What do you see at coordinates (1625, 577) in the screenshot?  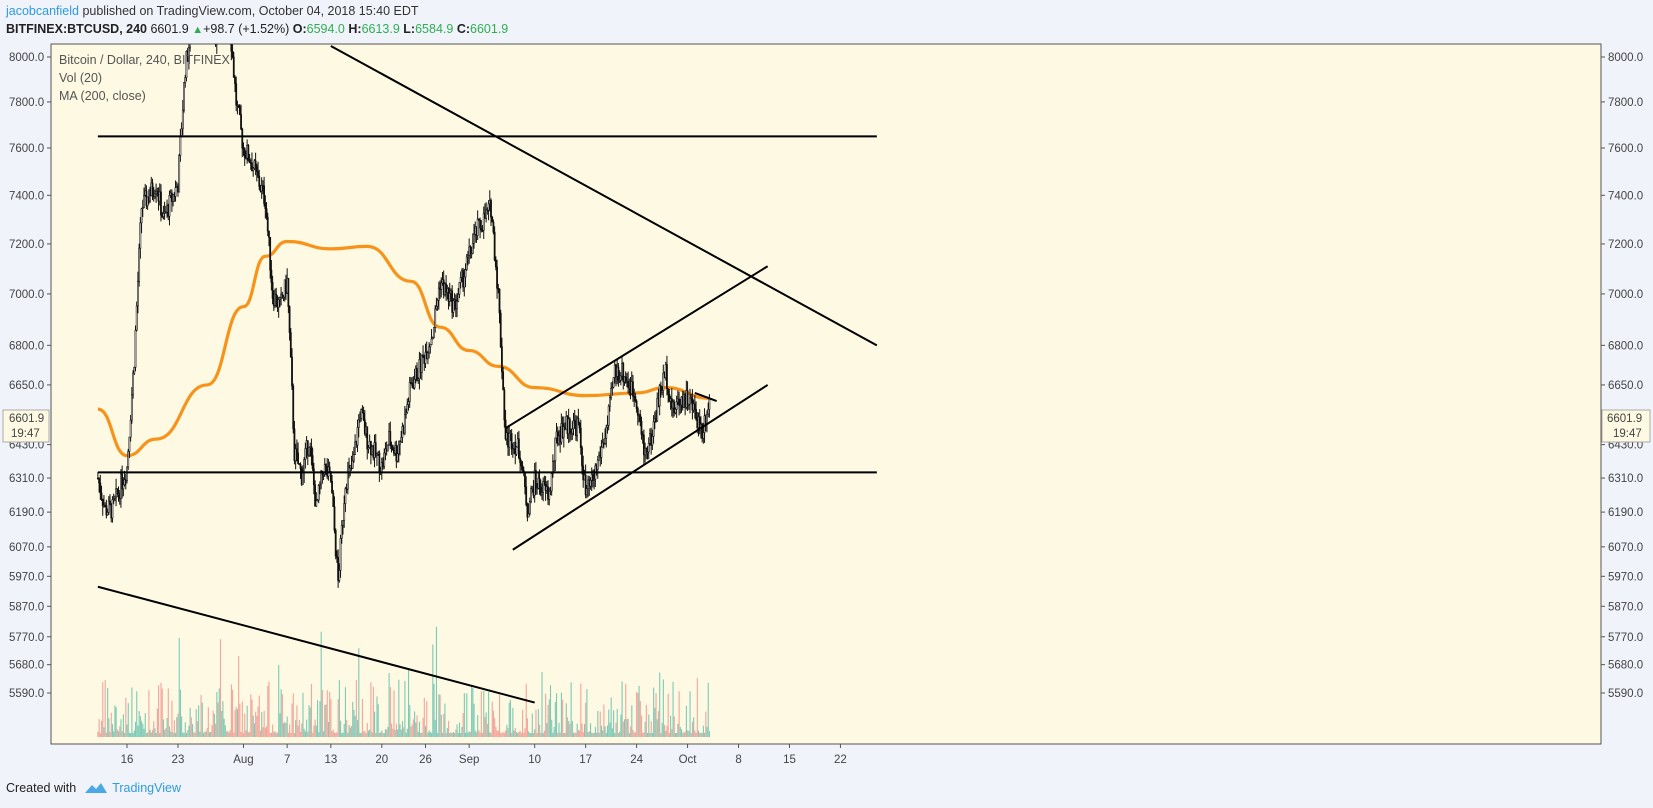 I see `y-tick-label-right: 5970.0` at bounding box center [1625, 577].